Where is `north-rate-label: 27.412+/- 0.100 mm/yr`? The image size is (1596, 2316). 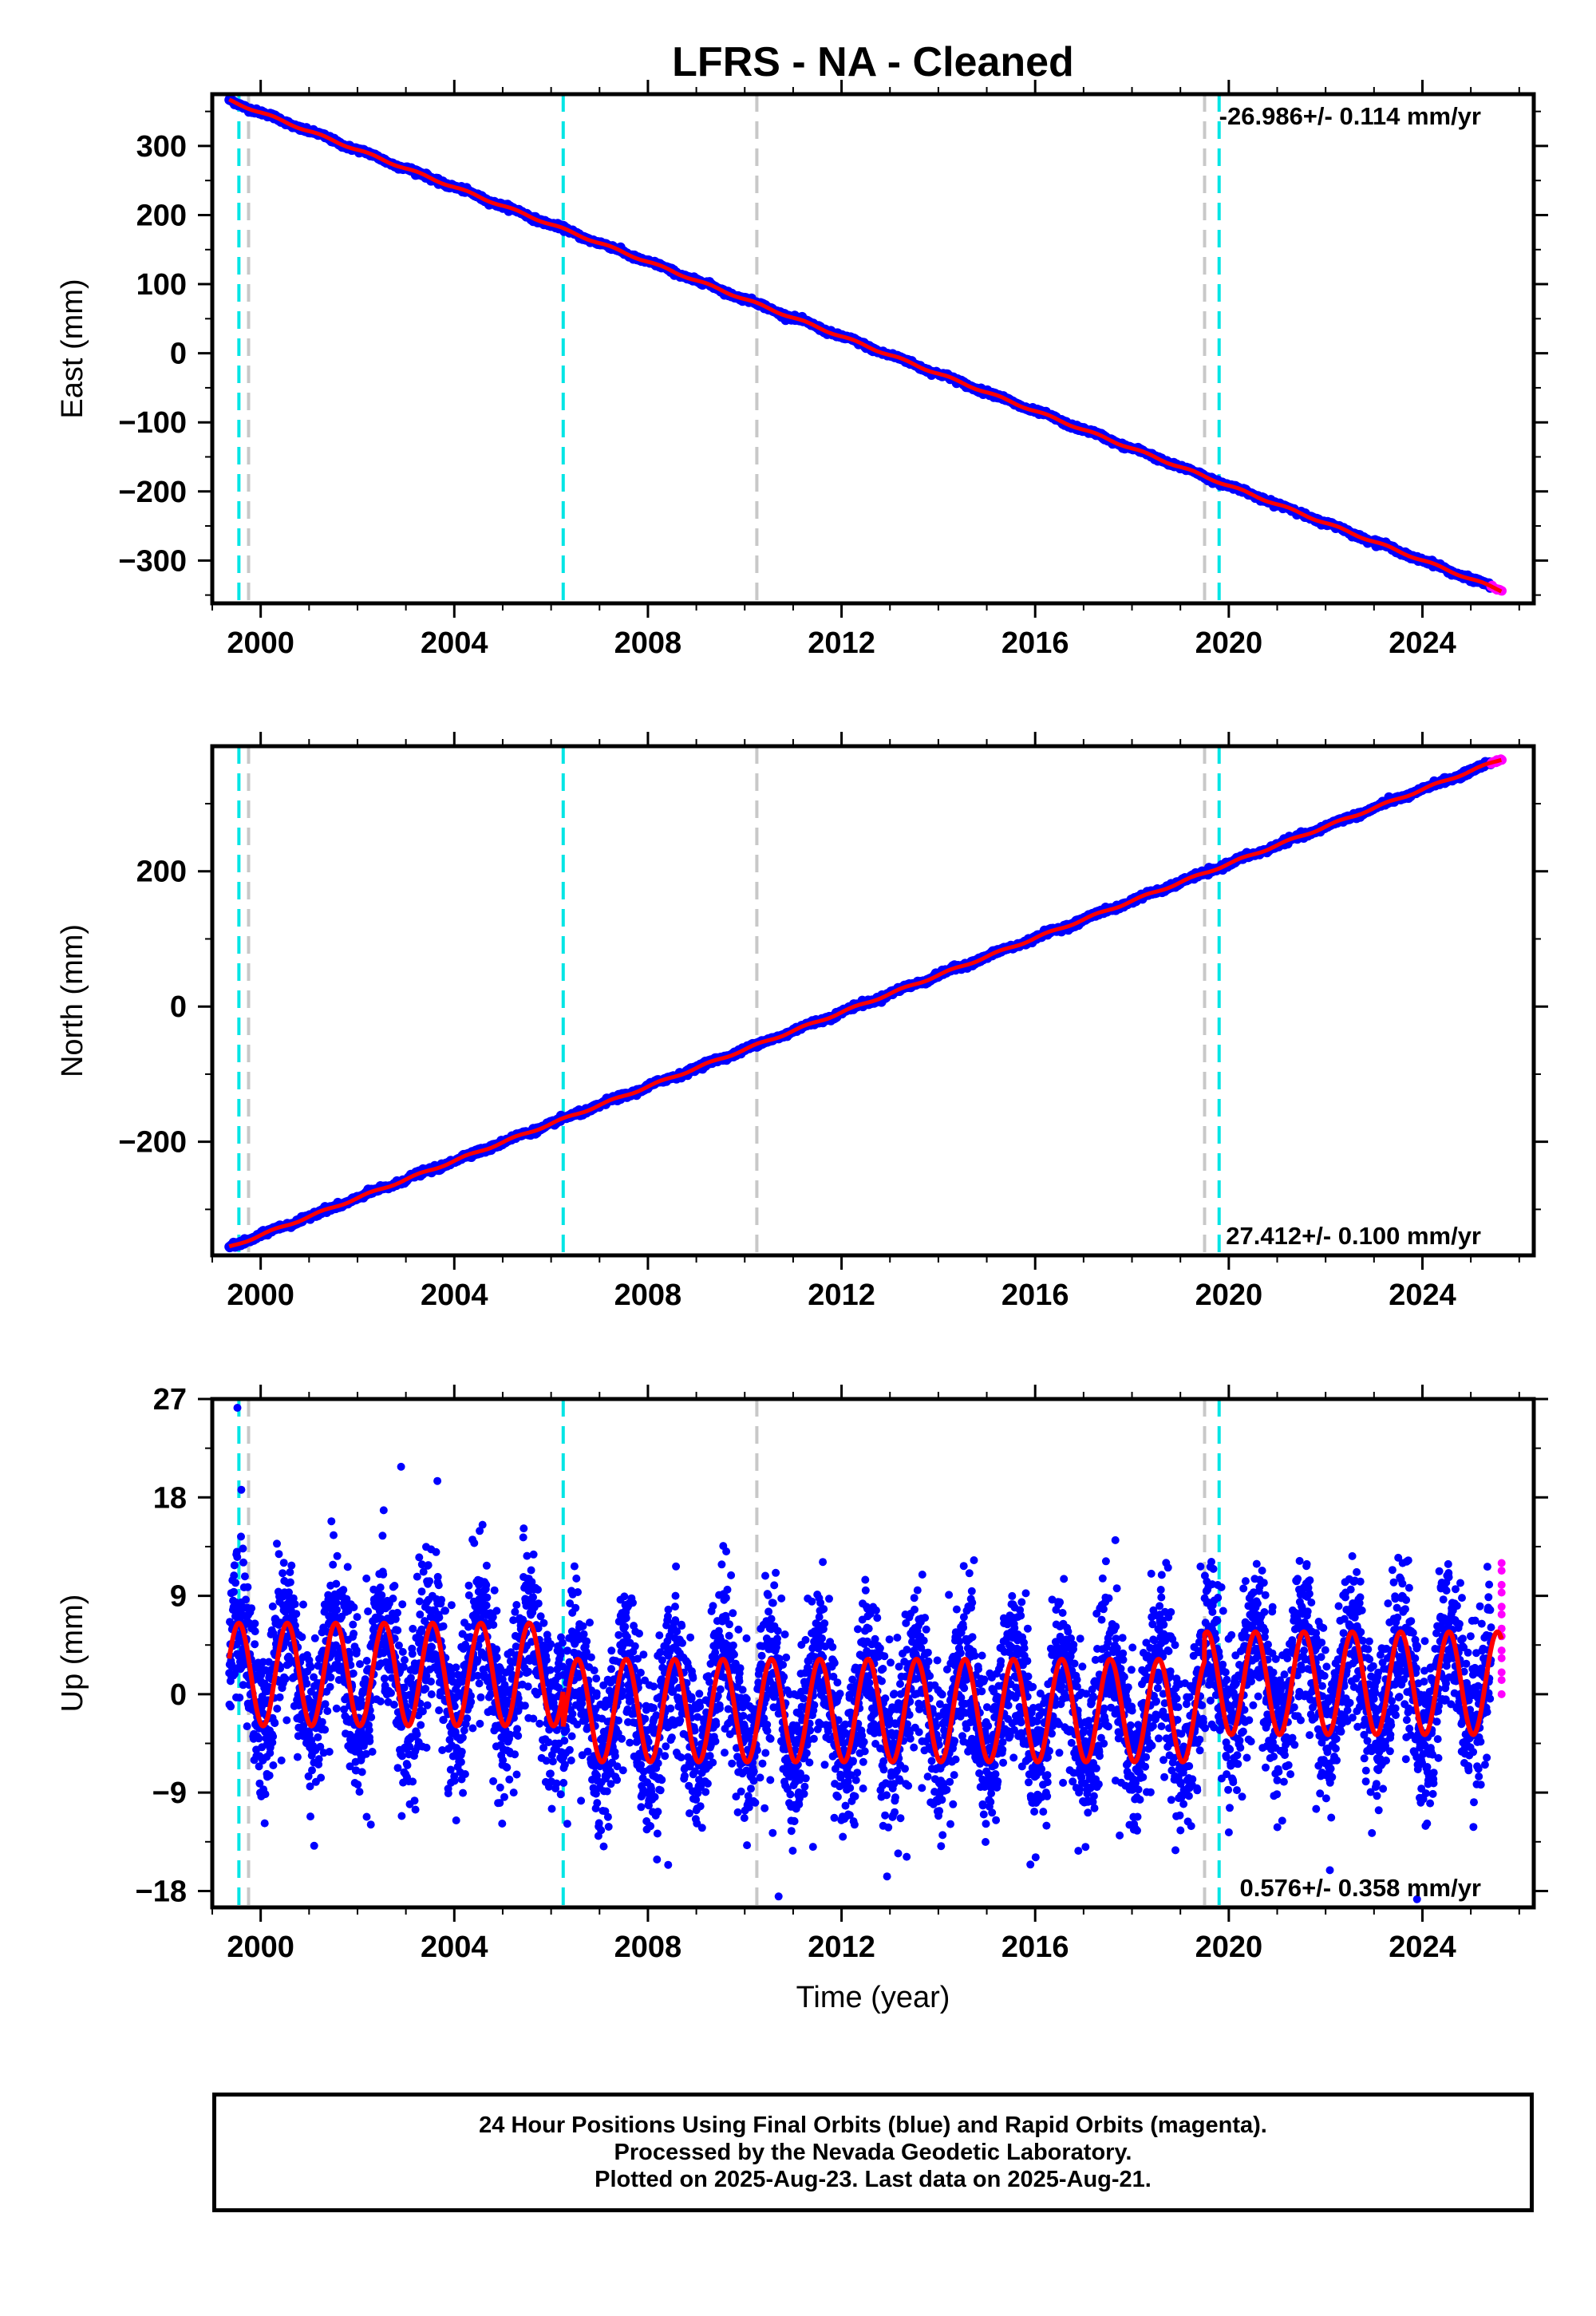 north-rate-label: 27.412+/- 0.100 mm/yr is located at coordinates (1353, 1236).